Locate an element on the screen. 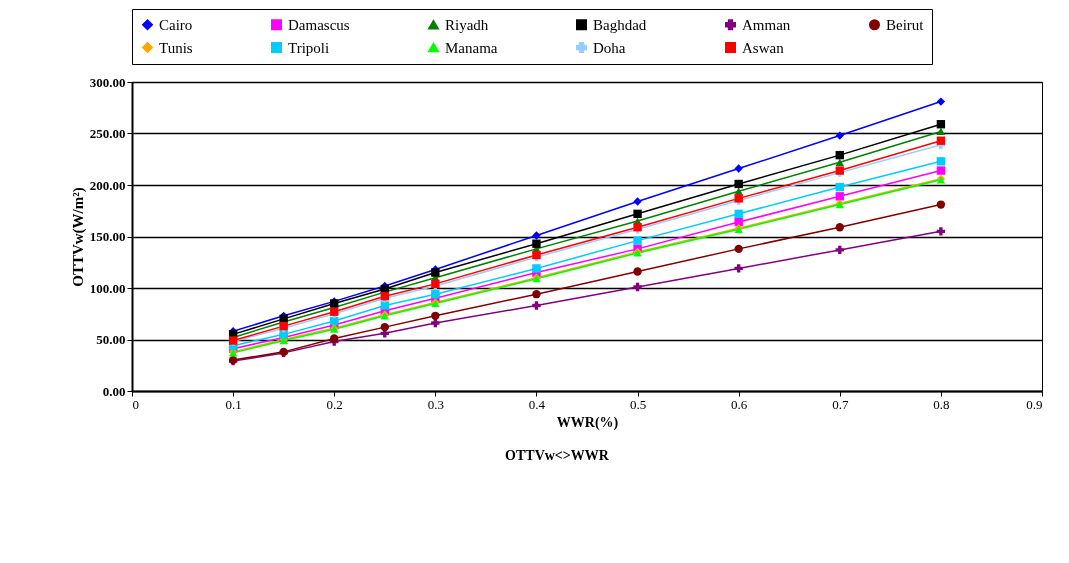 The width and height of the screenshot is (1069, 563). x-tick-label: 0.3 is located at coordinates (435, 404).